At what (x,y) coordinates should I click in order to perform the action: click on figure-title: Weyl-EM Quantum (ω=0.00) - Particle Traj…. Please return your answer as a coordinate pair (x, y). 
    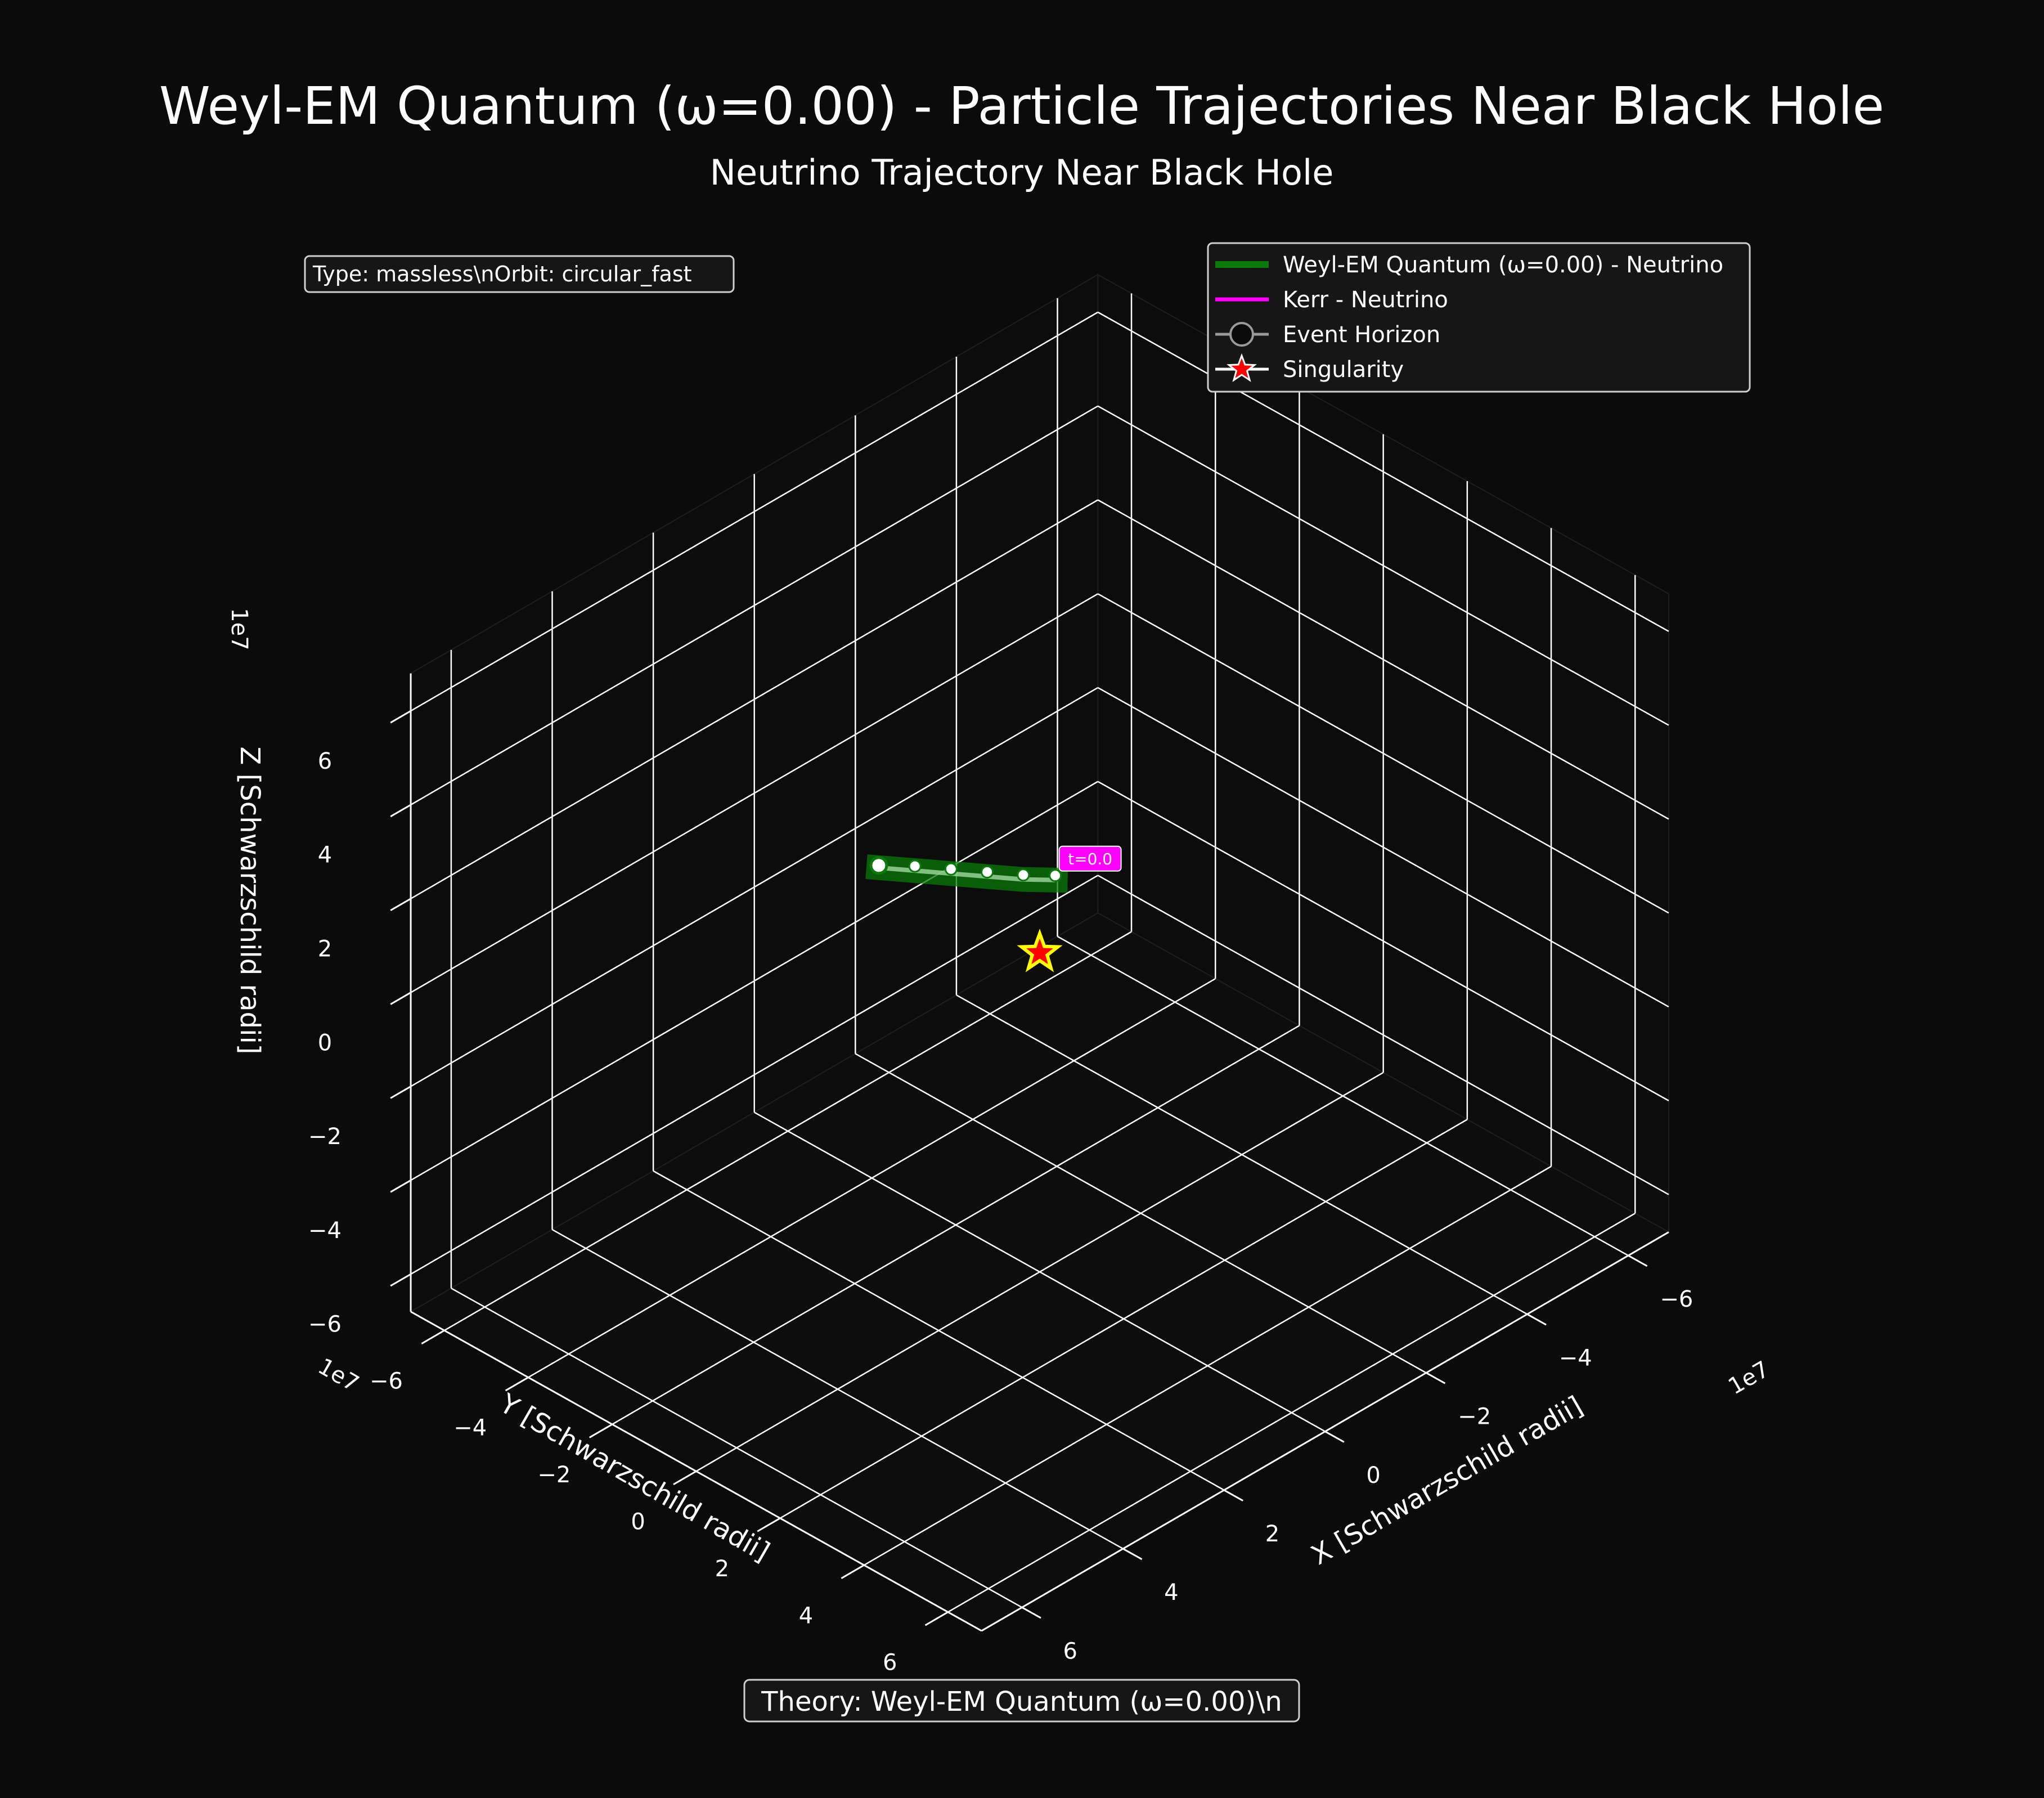
    Looking at the image, I should click on (1022, 106).